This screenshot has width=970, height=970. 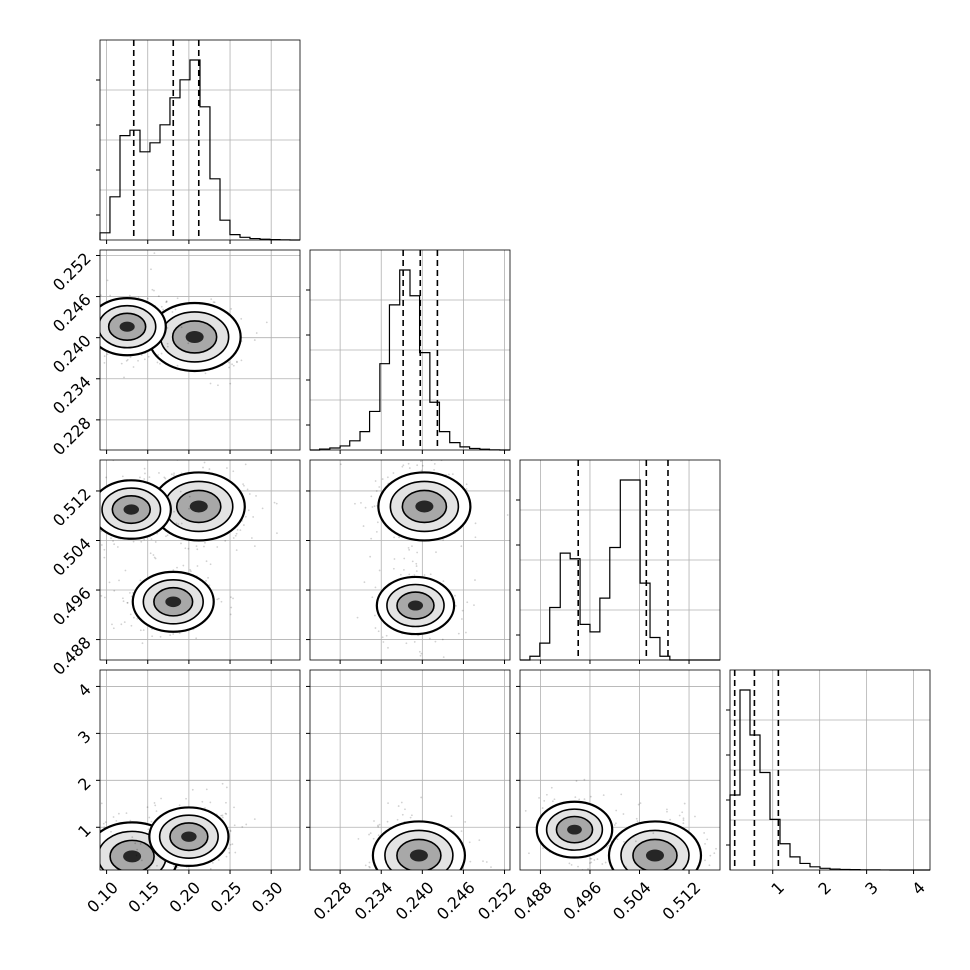 What do you see at coordinates (574, 829) in the screenshot?
I see `density-peak` at bounding box center [574, 829].